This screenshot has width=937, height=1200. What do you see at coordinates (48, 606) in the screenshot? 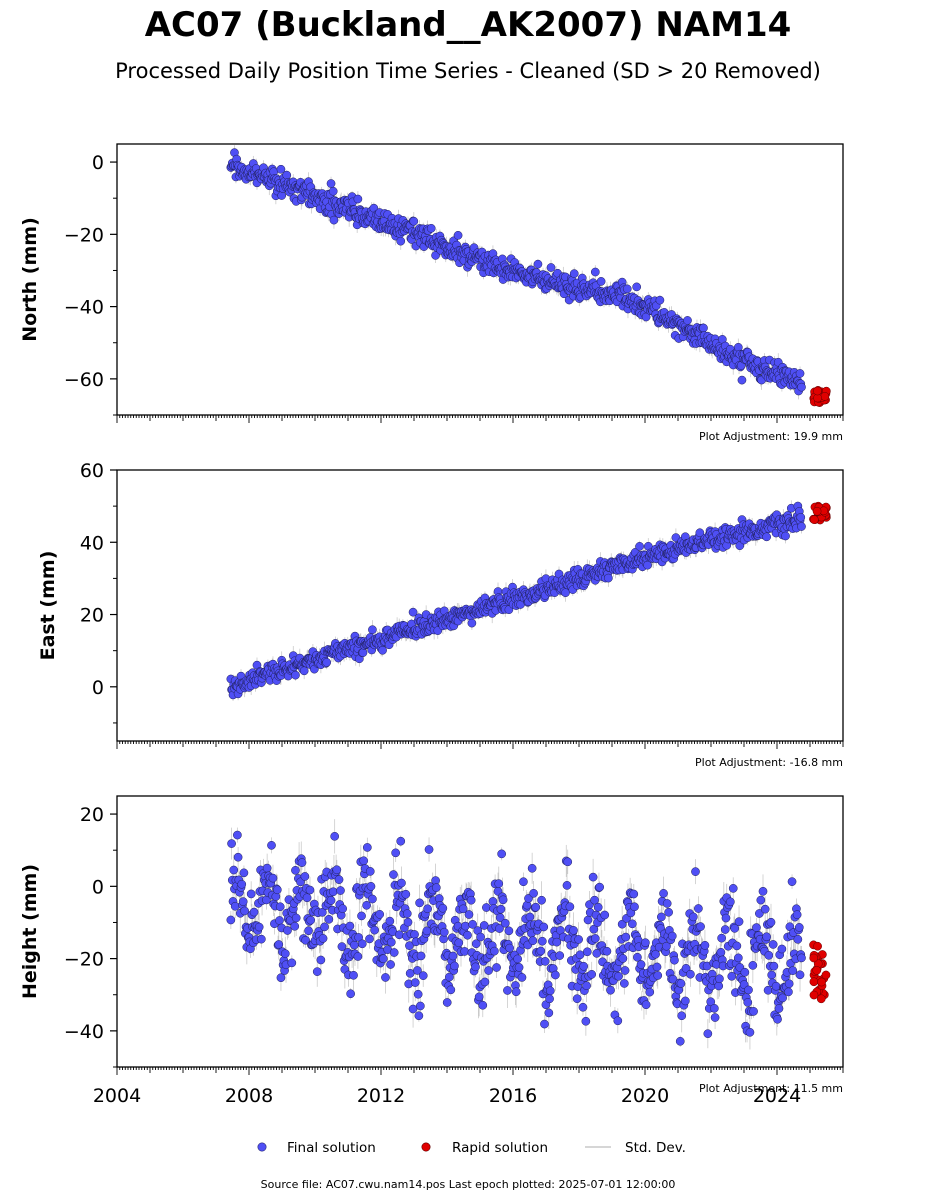
I see `y-axis-label: East (mm)` at bounding box center [48, 606].